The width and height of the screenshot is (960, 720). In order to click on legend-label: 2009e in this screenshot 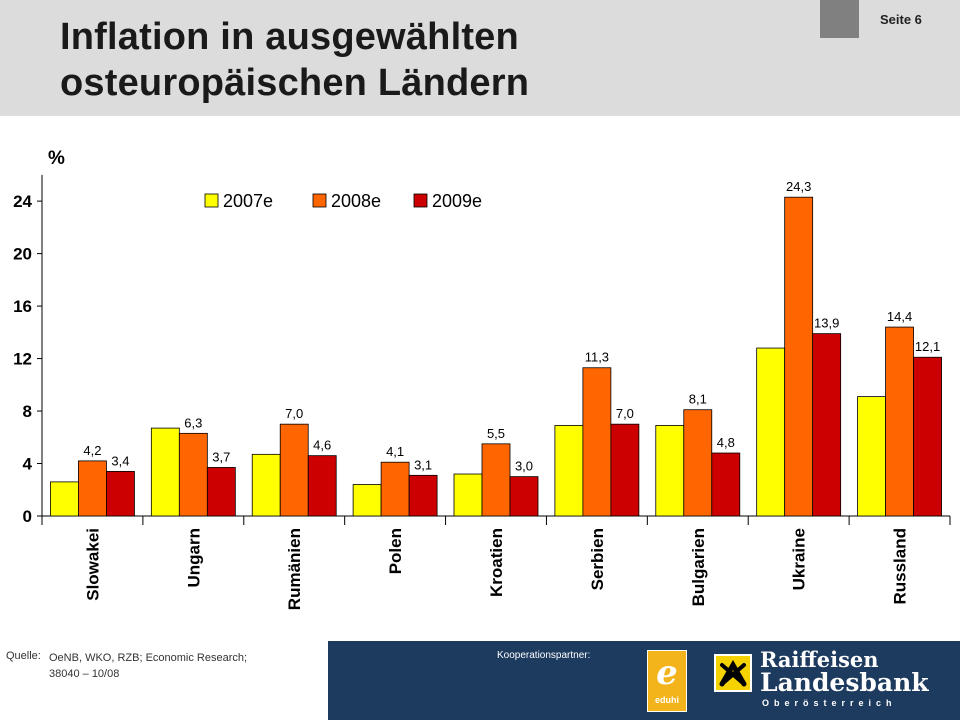, I will do `click(457, 201)`.